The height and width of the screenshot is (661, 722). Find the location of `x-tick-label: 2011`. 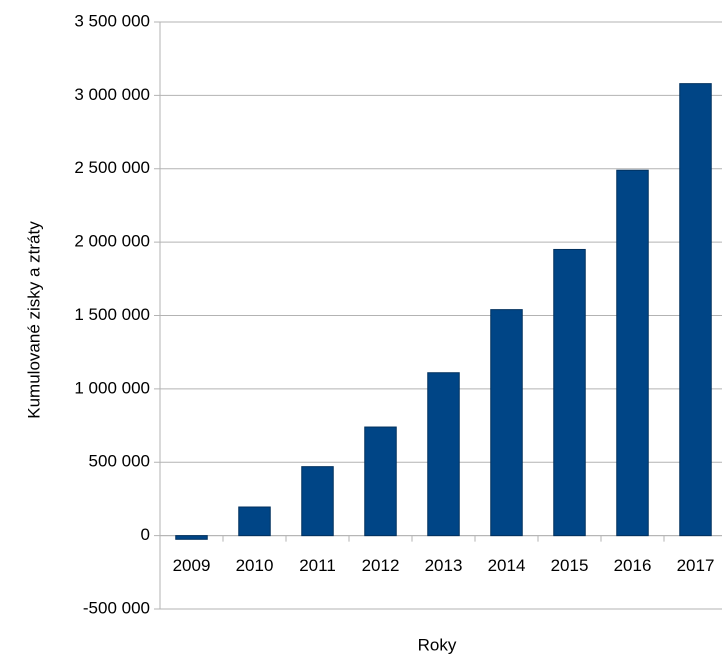

x-tick-label: 2011 is located at coordinates (317, 565).